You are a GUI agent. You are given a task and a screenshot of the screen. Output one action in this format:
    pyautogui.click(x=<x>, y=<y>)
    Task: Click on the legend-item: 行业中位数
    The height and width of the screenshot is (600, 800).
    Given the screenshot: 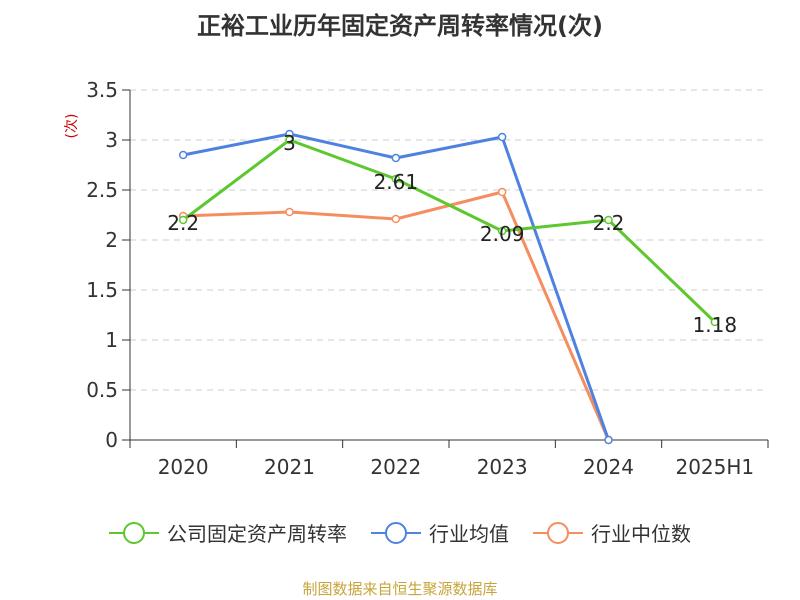 What is the action you would take?
    pyautogui.click(x=612, y=532)
    